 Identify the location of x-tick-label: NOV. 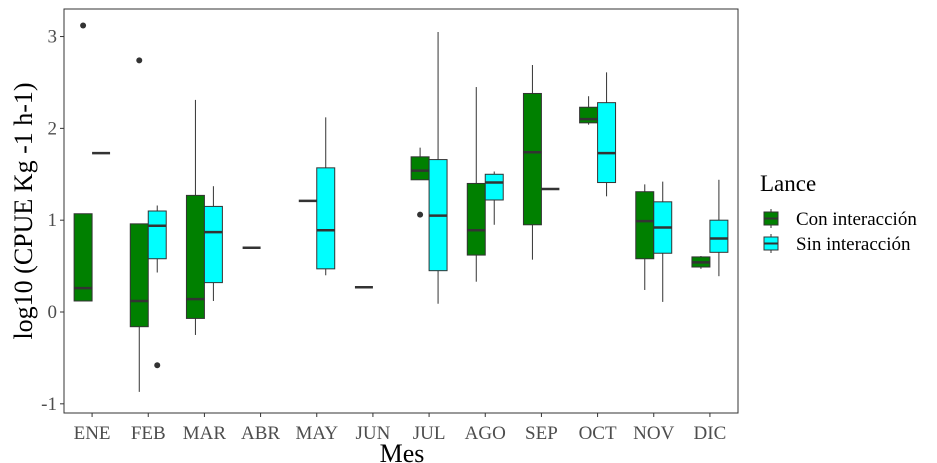
(653, 433).